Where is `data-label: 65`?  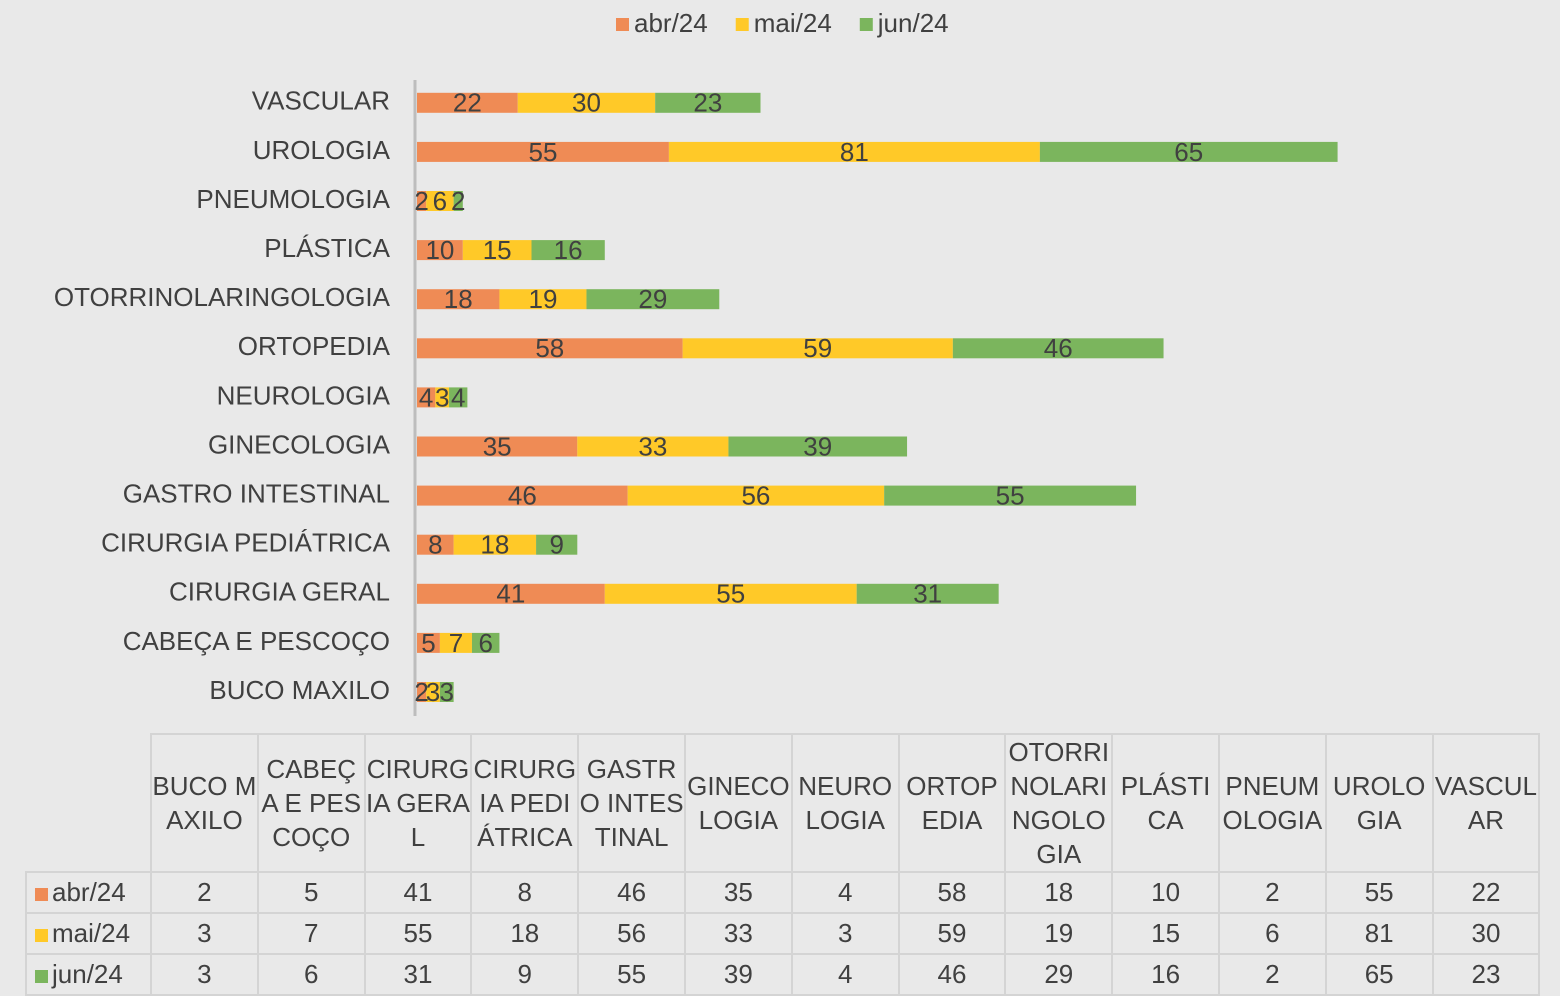 data-label: 65 is located at coordinates (1188, 152).